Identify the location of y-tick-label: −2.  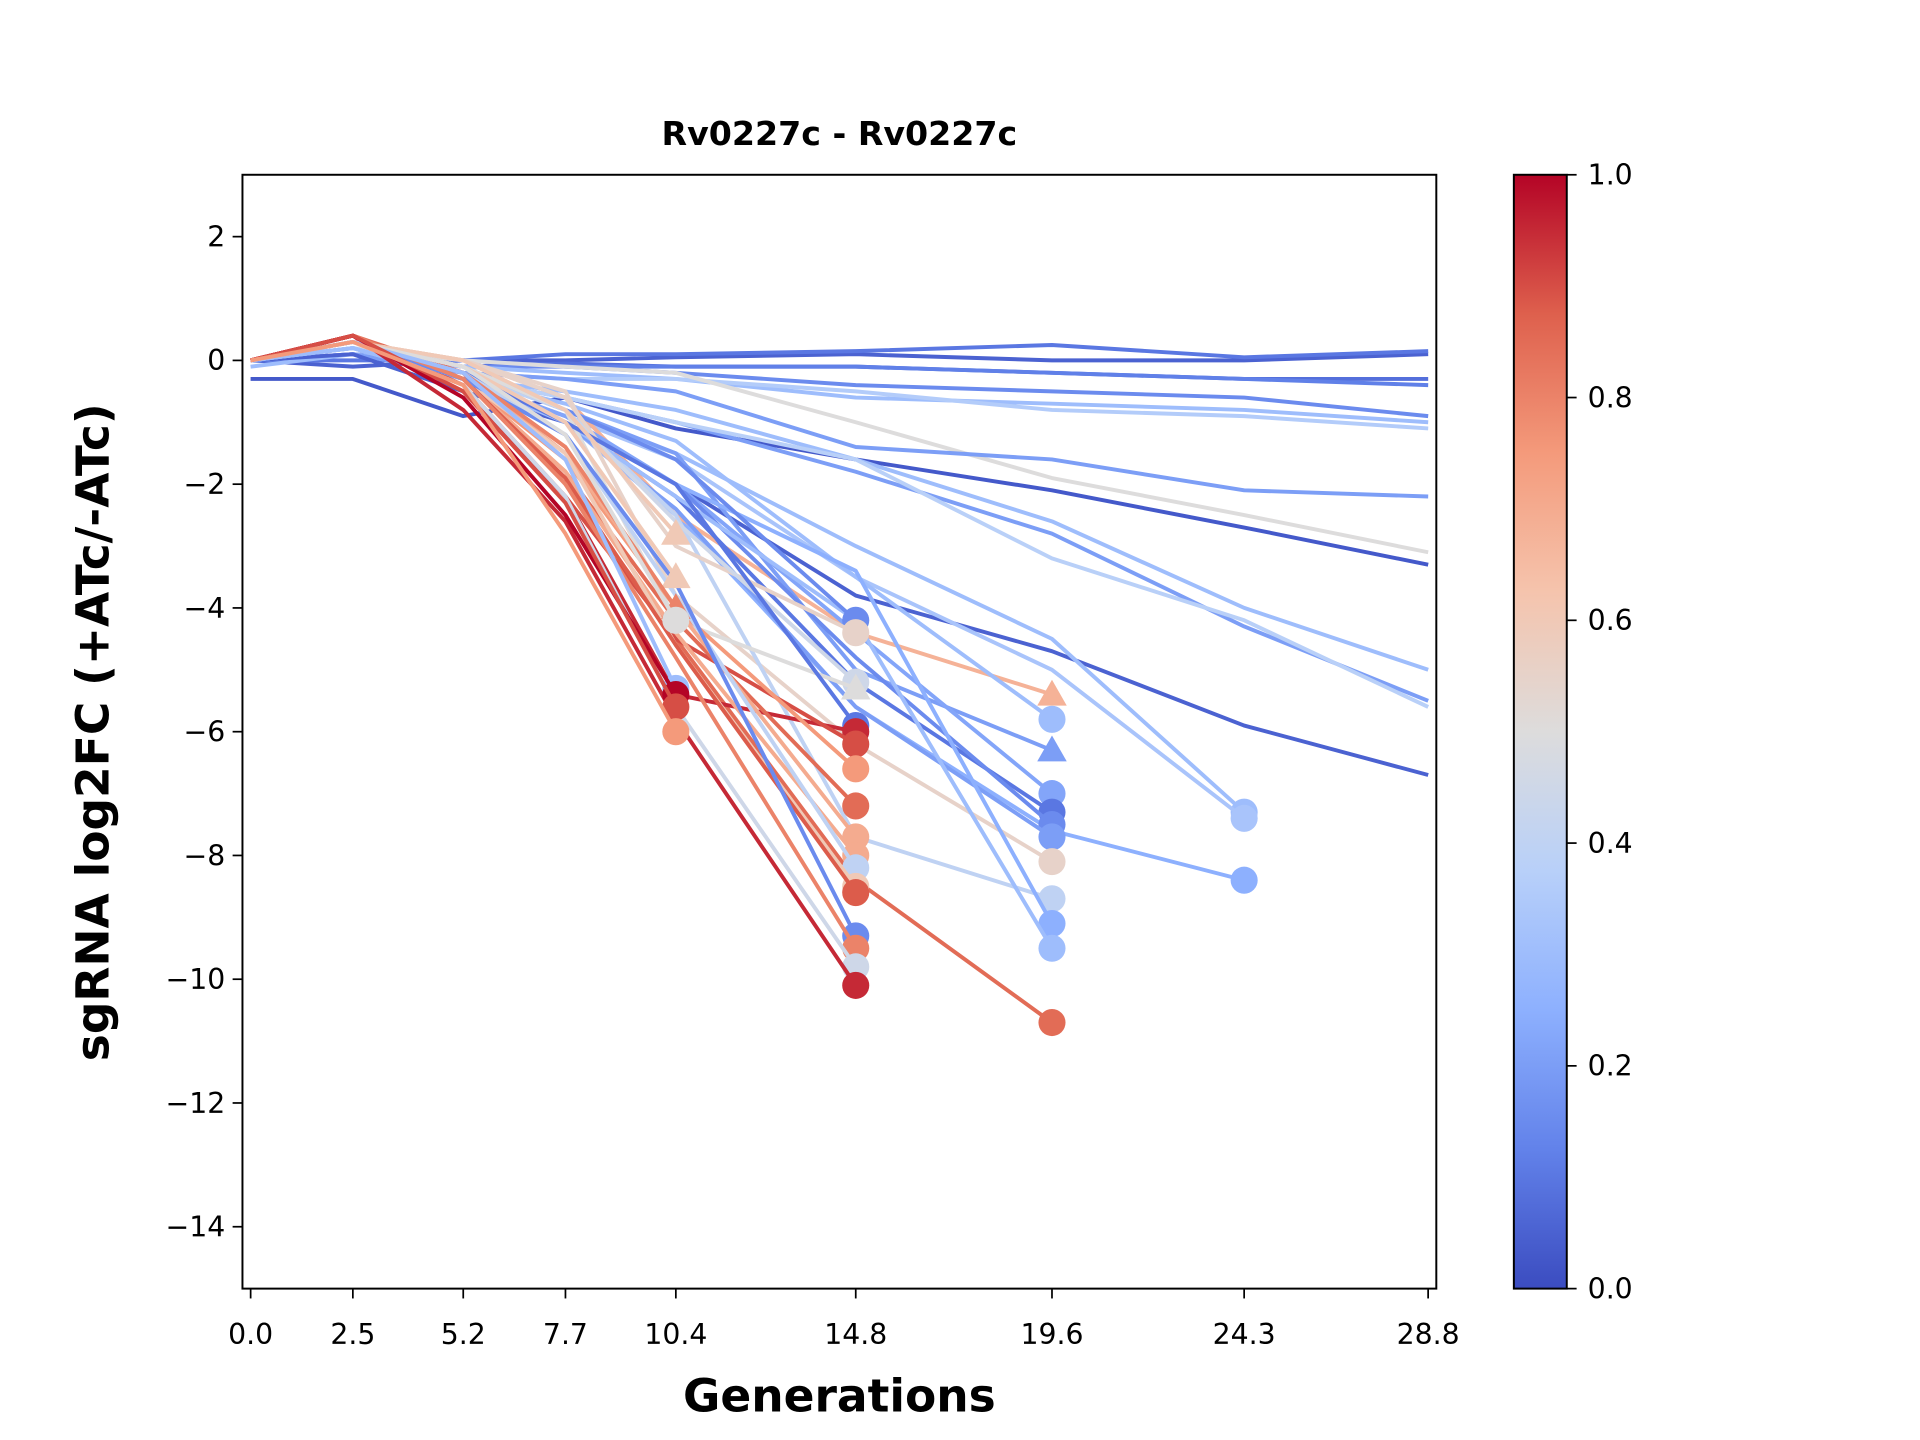
(205, 484).